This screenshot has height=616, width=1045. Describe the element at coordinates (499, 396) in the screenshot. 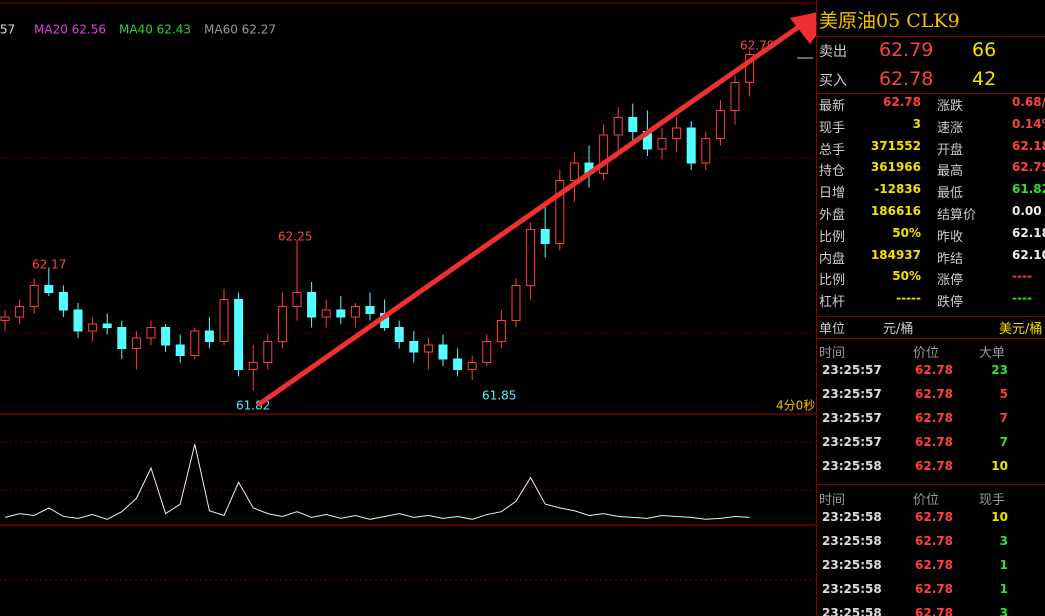

I see `price-label: 61.85` at that location.